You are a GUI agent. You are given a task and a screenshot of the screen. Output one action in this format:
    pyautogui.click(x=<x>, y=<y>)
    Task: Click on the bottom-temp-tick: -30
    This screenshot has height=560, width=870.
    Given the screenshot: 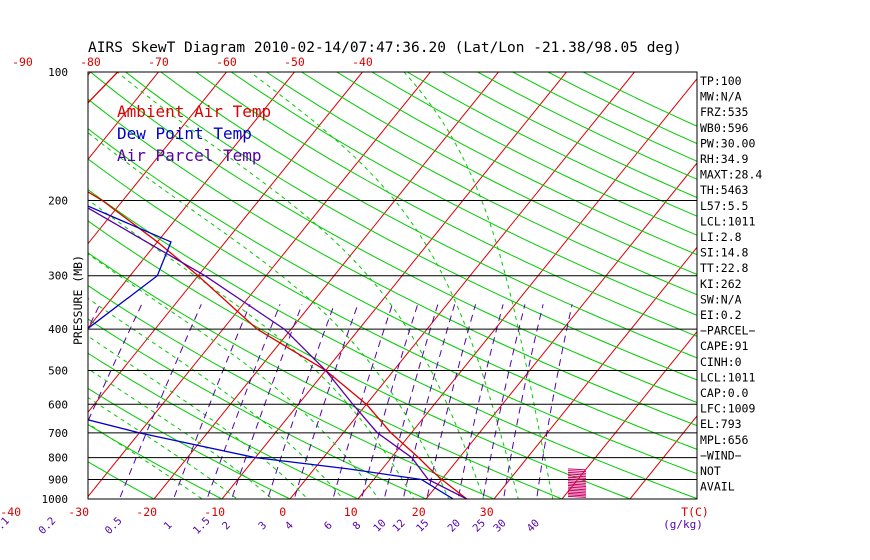 What is the action you would take?
    pyautogui.click(x=78, y=512)
    